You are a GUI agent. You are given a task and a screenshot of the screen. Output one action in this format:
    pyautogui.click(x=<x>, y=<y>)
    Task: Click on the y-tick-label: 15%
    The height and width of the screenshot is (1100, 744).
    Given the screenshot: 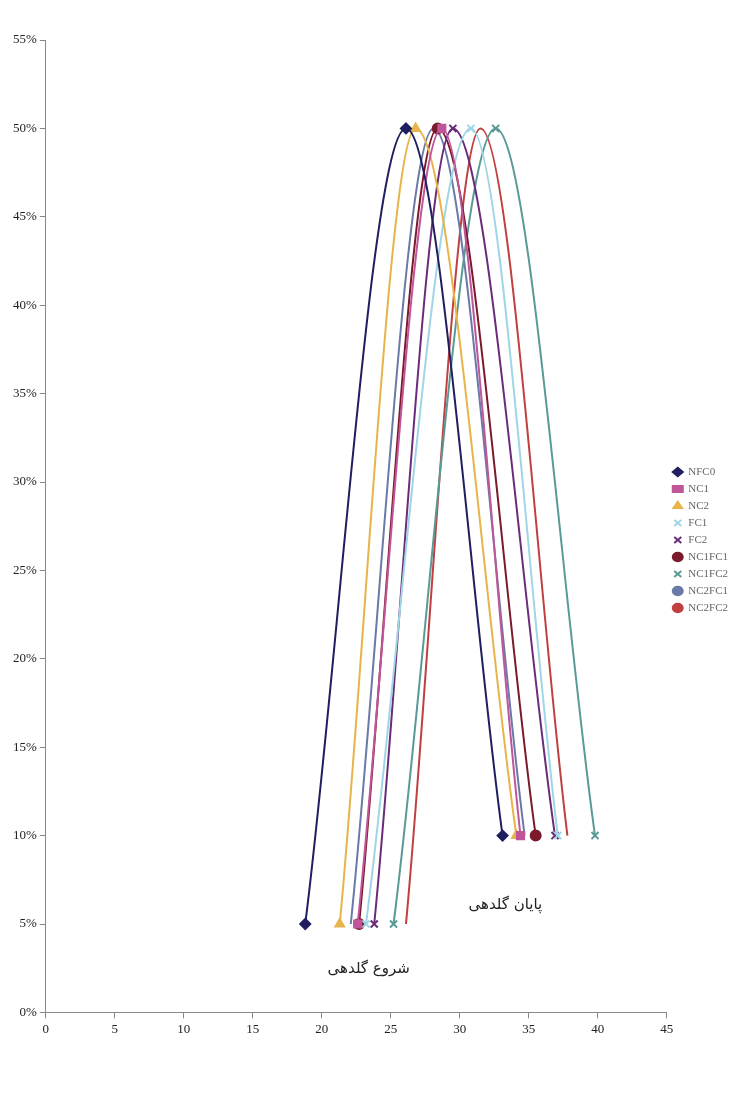 What is the action you would take?
    pyautogui.click(x=24, y=746)
    